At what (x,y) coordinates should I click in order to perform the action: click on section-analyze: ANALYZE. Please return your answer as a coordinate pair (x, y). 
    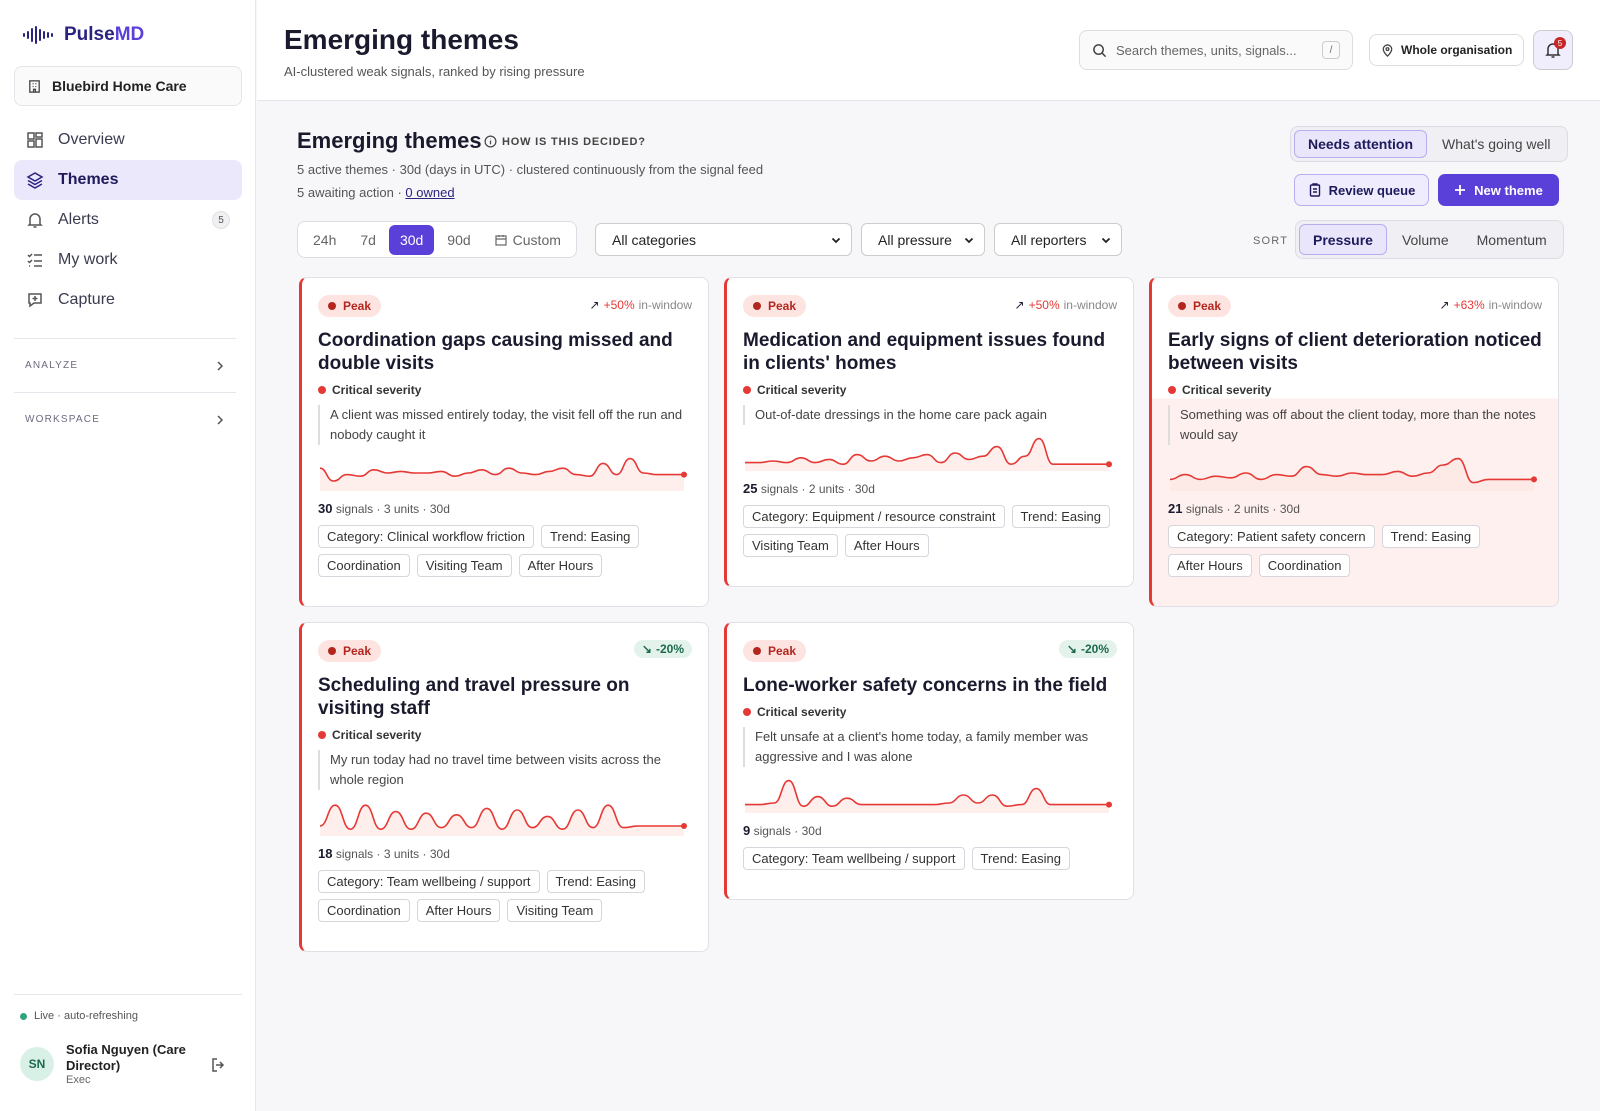
    Looking at the image, I should click on (125, 365).